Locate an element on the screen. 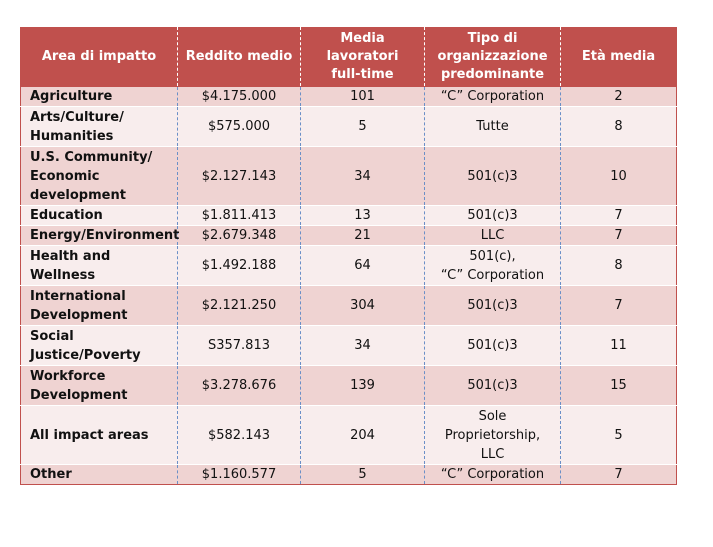 This screenshot has width=713, height=547. cell-area: U.S. Community/ Economic development is located at coordinates (99, 176).